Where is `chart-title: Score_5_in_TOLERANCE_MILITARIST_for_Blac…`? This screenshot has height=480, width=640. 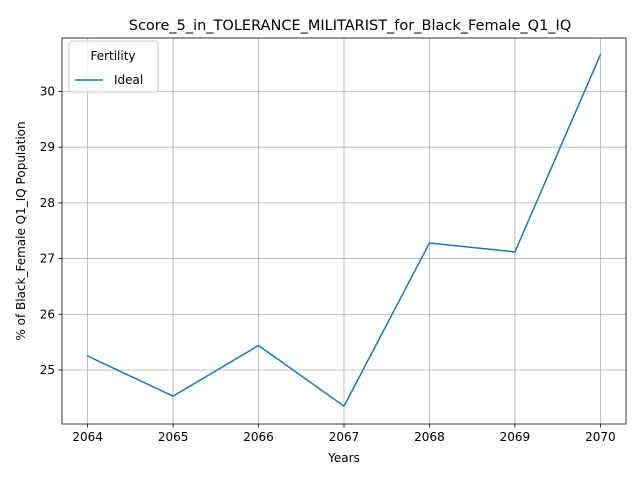 chart-title: Score_5_in_TOLERANCE_MILITARIST_for_Blac… is located at coordinates (350, 26).